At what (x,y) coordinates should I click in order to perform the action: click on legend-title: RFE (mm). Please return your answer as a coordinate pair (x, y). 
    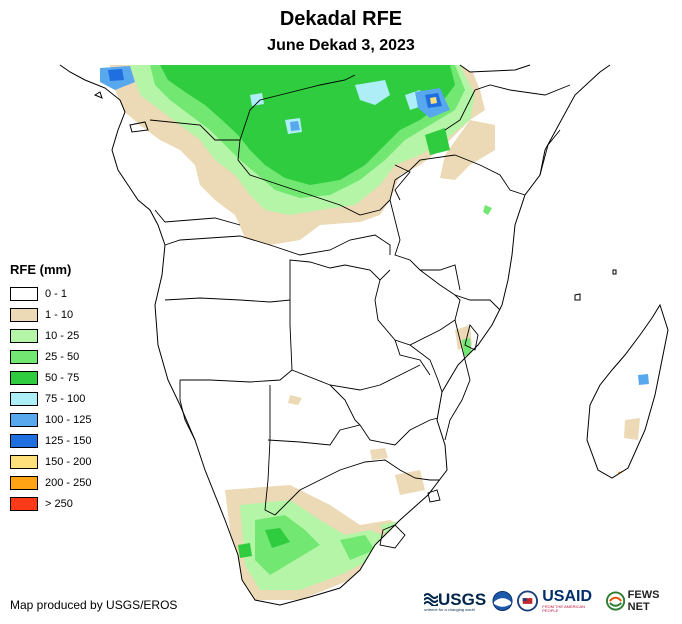
    Looking at the image, I should click on (41, 269).